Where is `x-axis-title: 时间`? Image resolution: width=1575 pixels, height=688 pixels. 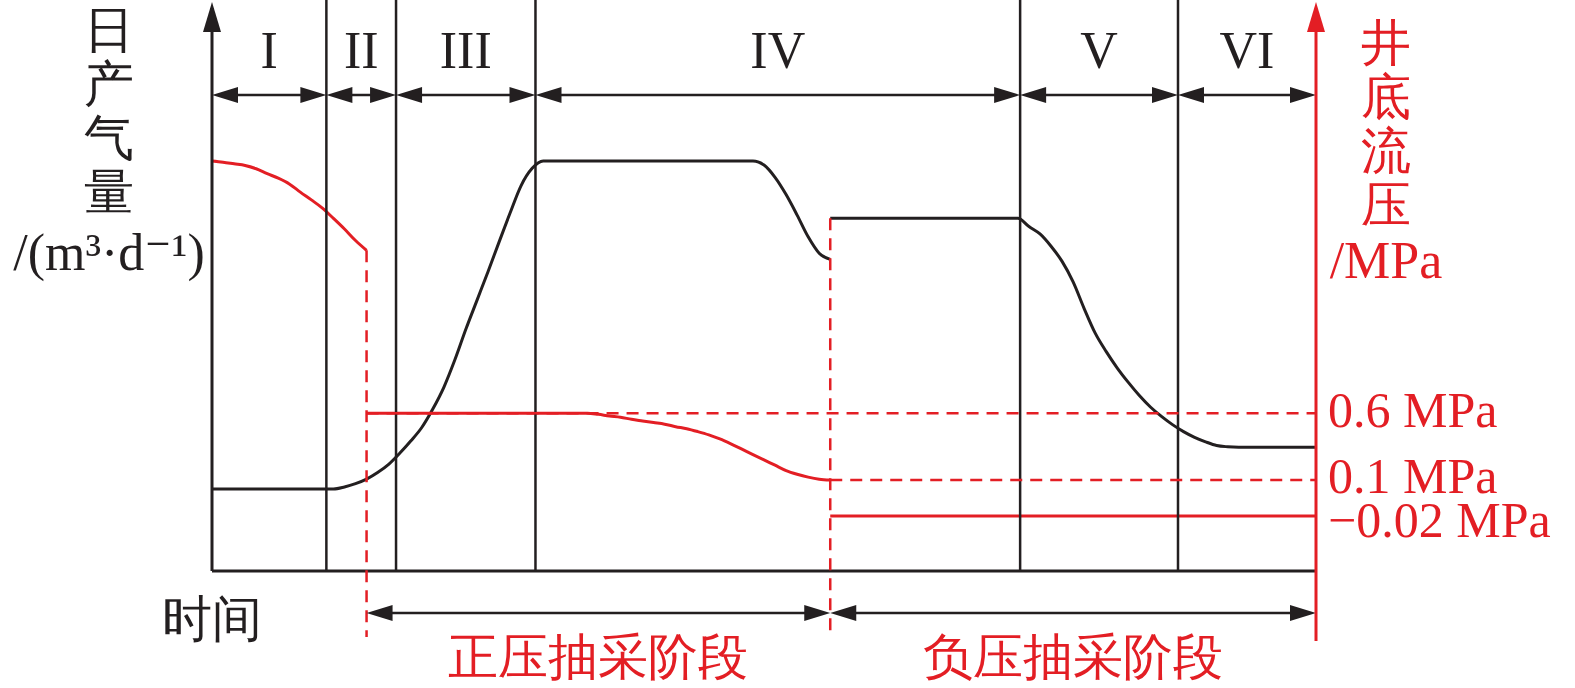 x-axis-title: 时间 is located at coordinates (212, 619).